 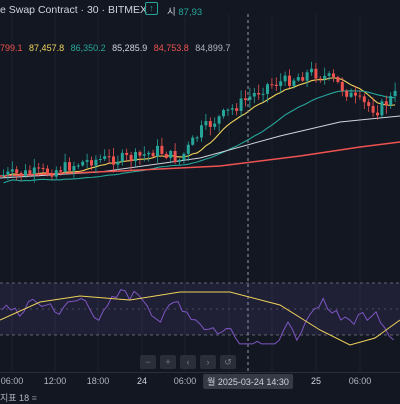 What do you see at coordinates (228, 362) in the screenshot?
I see `reset-icon: ↺` at bounding box center [228, 362].